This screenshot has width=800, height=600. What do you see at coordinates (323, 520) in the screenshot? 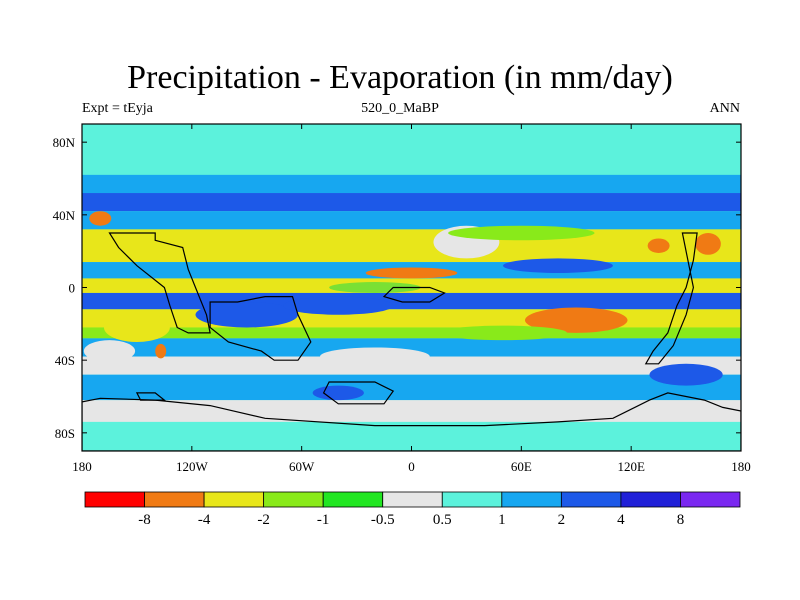
I see `colorbar-label: -1` at bounding box center [323, 520].